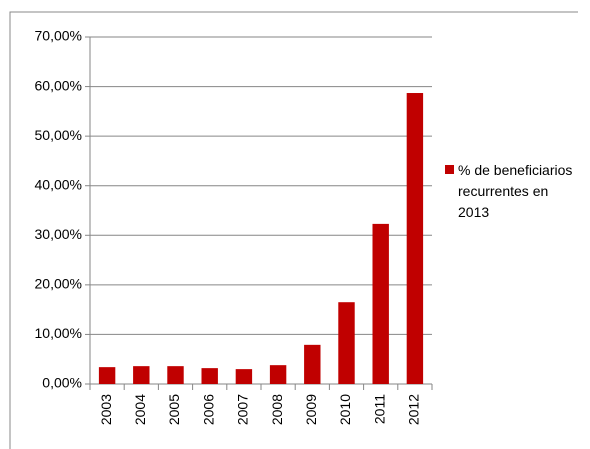 The height and width of the screenshot is (449, 590). I want to click on y-tick-label: 0,00%, so click(62, 383).